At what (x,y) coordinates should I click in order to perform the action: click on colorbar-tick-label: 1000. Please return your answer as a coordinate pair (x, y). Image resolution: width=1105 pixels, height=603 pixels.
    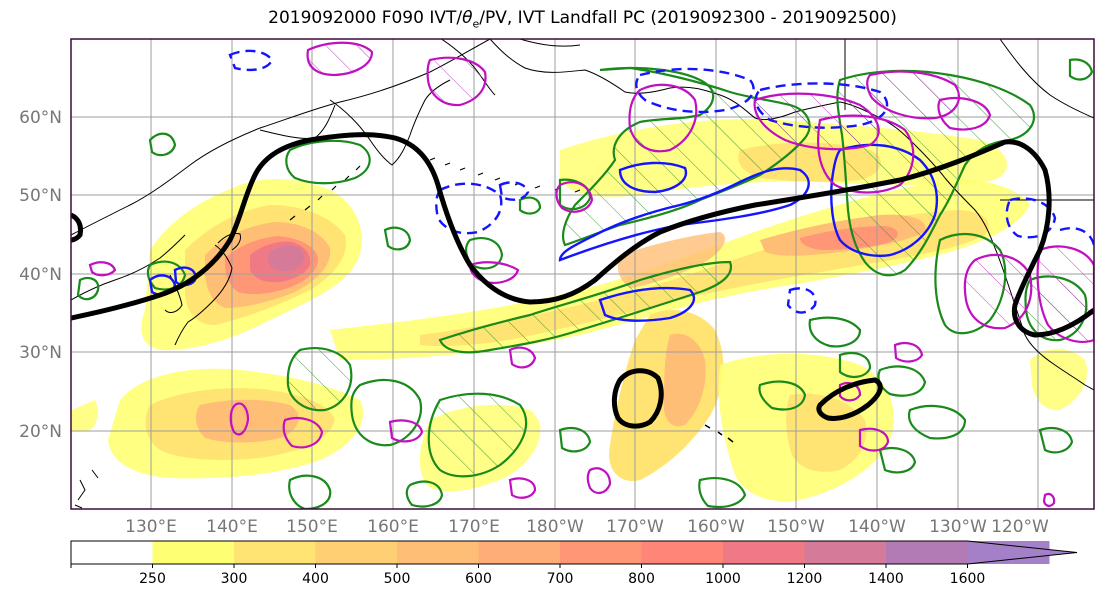
    Looking at the image, I should click on (723, 579).